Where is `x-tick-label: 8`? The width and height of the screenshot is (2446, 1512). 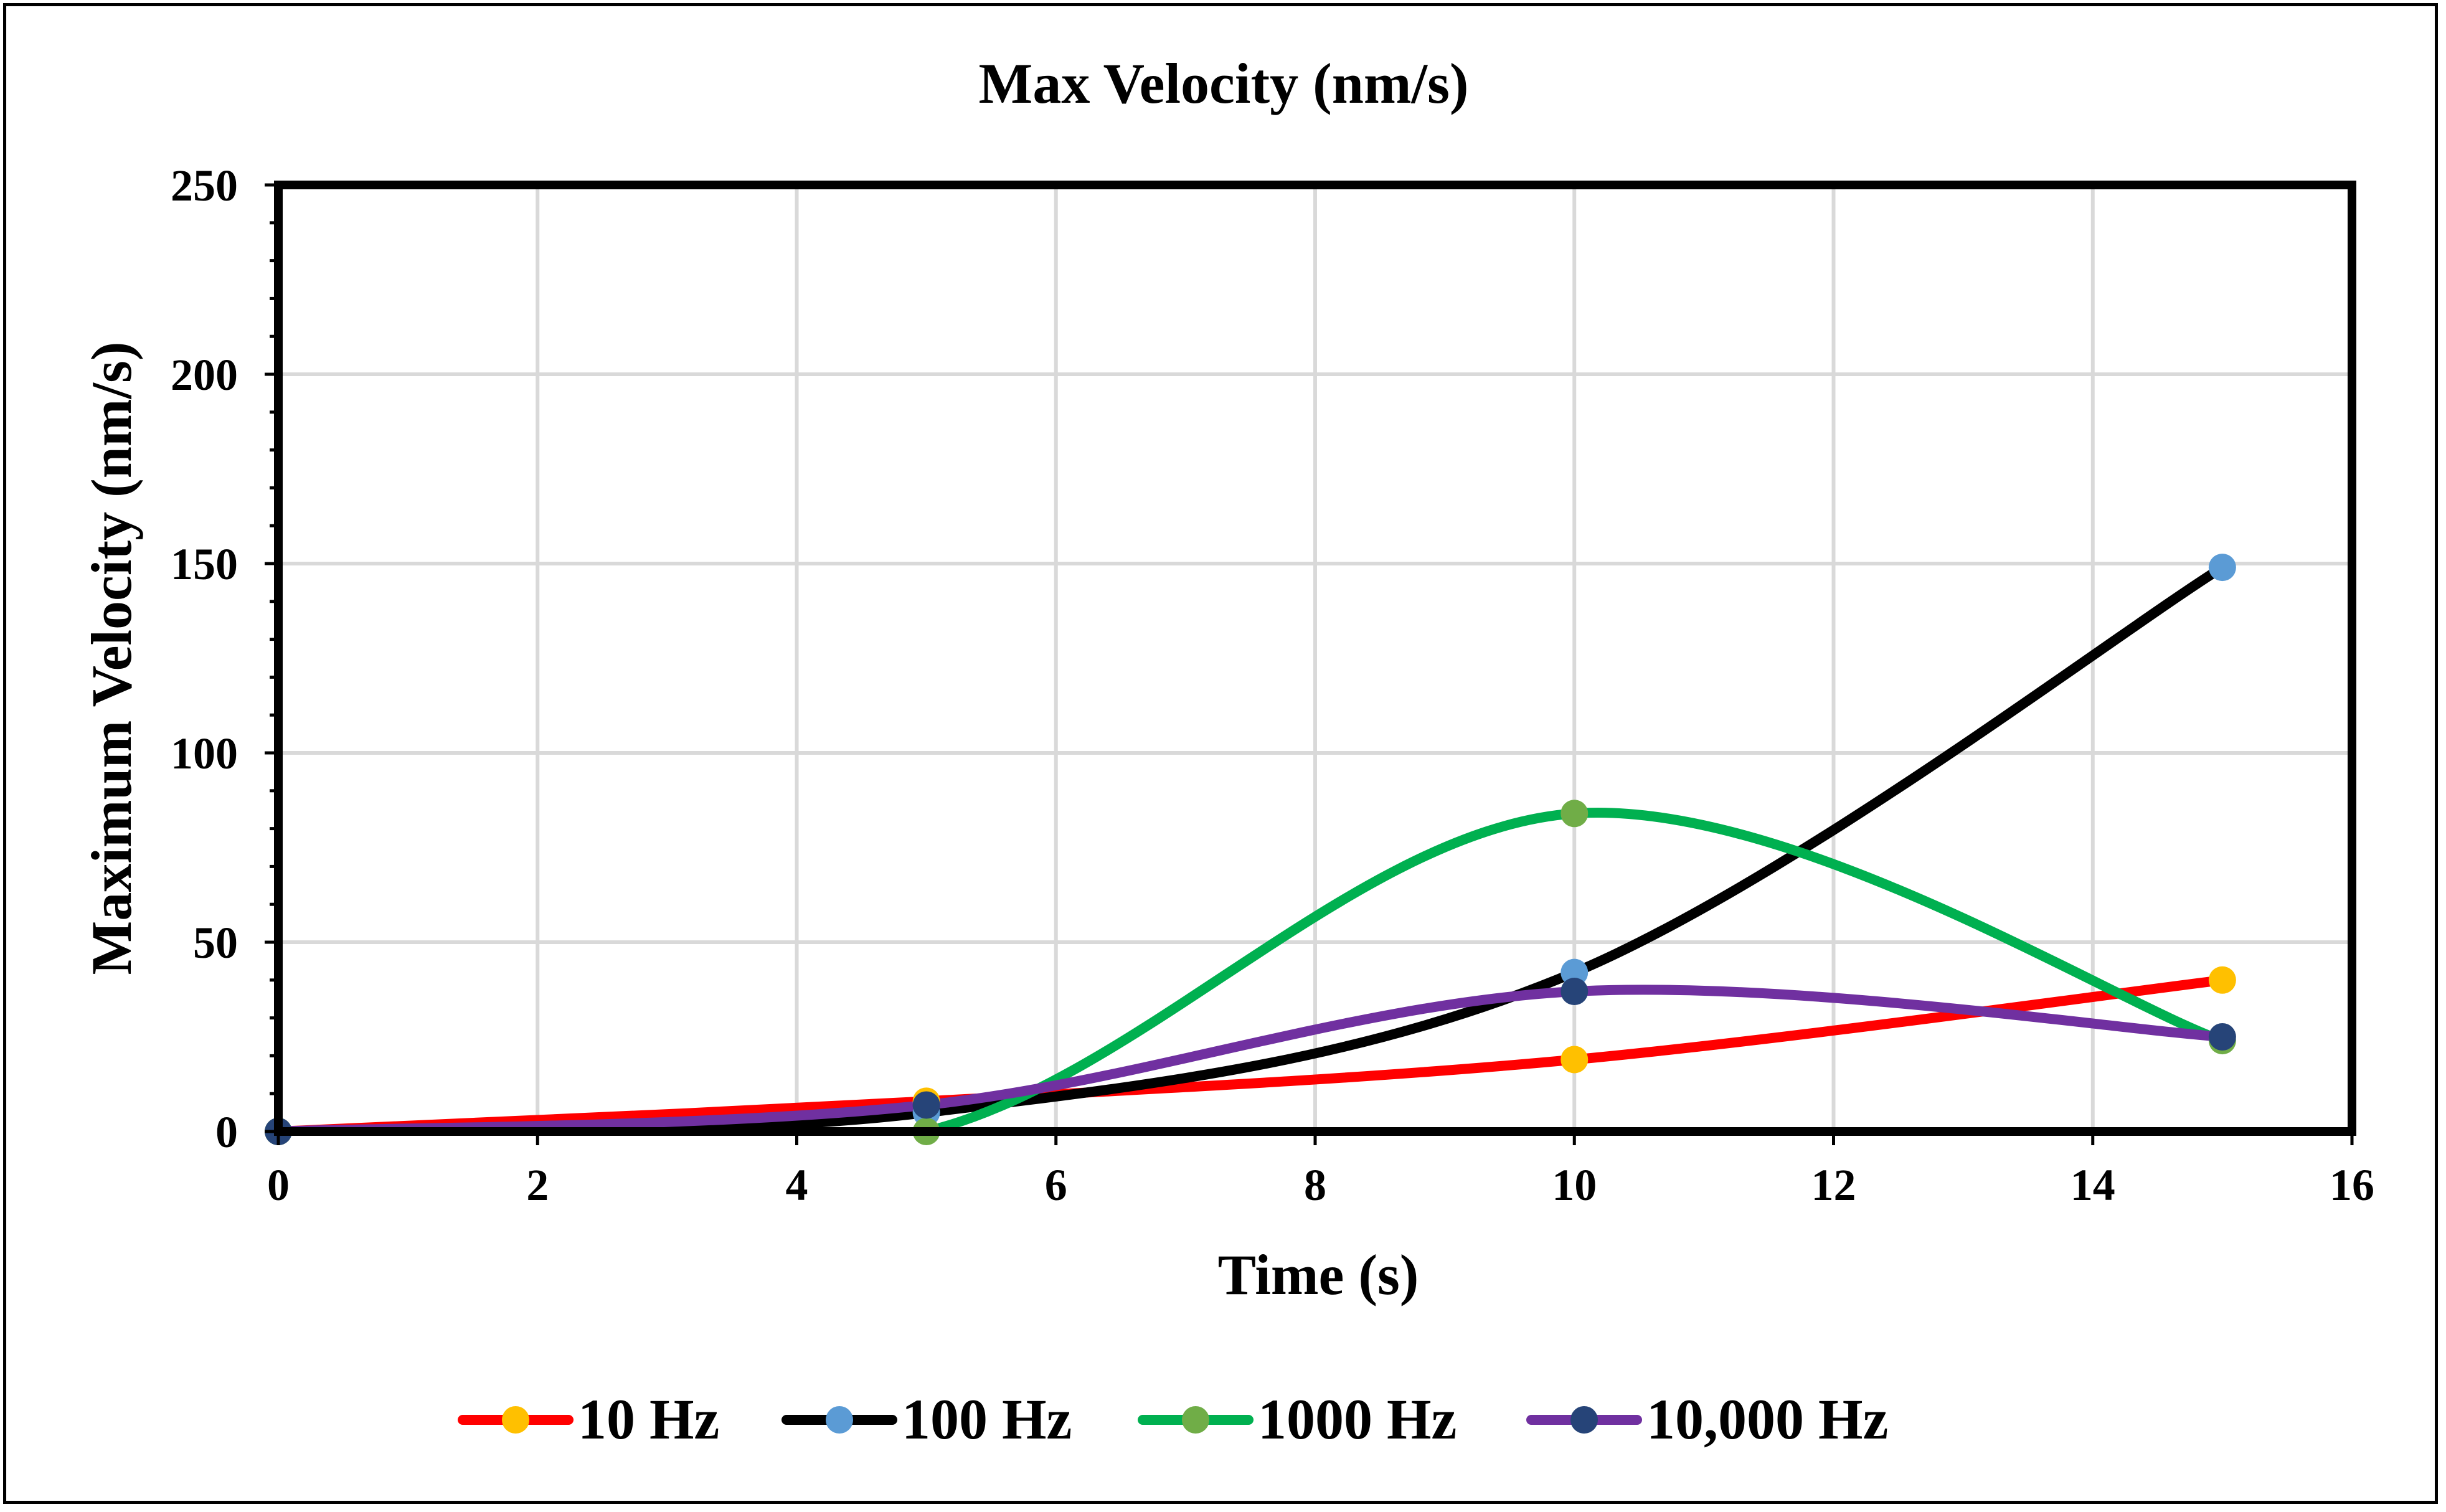 x-tick-label: 8 is located at coordinates (1315, 1185).